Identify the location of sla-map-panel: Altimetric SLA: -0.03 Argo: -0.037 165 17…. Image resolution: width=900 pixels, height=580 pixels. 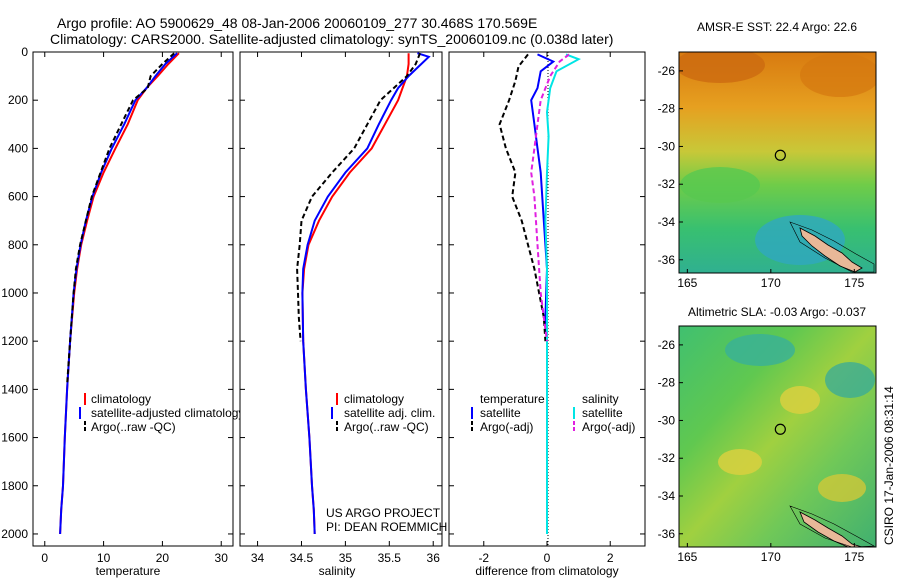
(767, 434).